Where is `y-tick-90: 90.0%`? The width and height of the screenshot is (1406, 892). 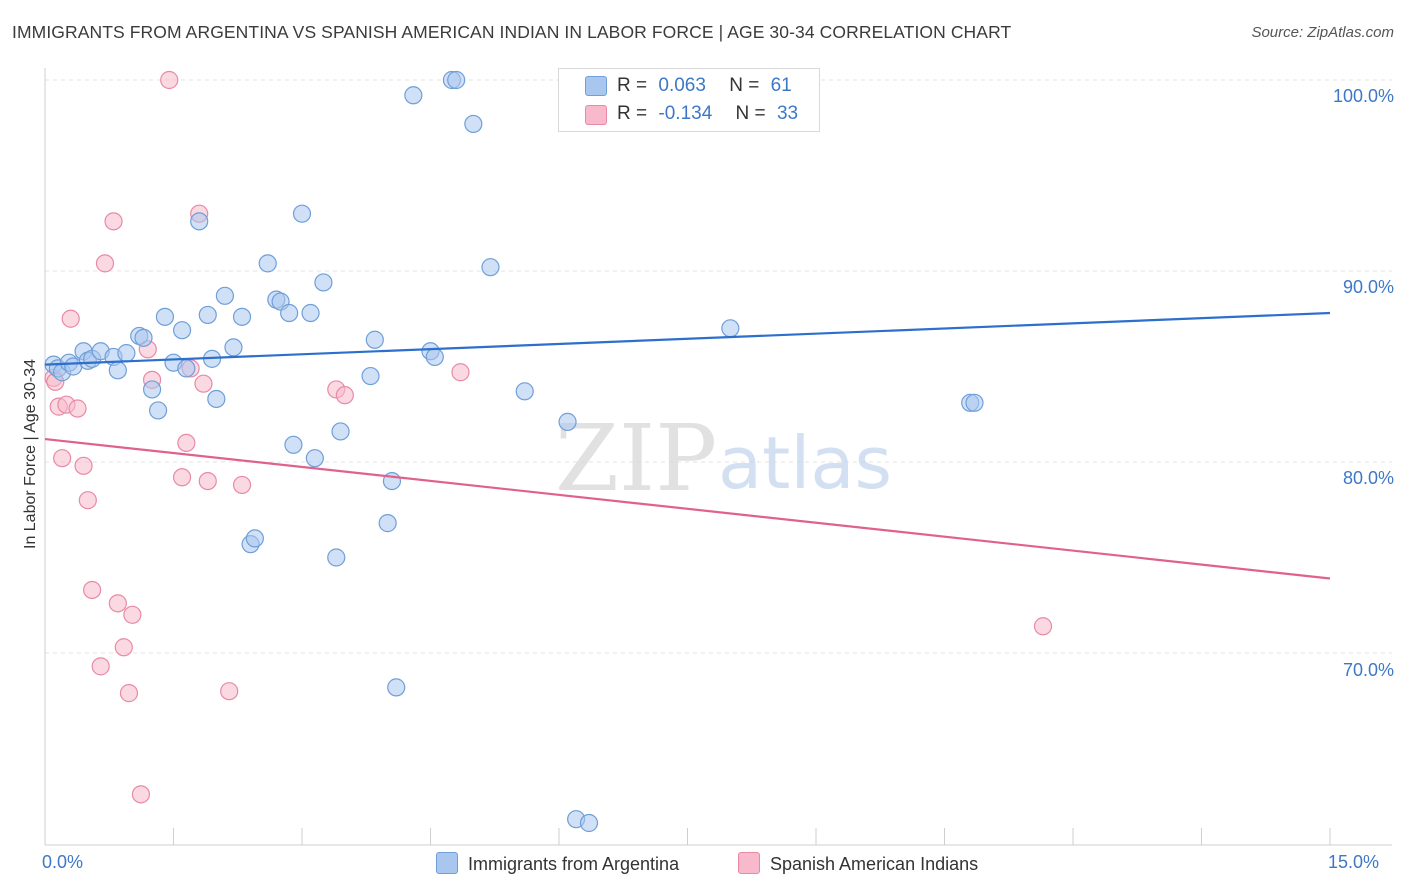 y-tick-90: 90.0% is located at coordinates (1368, 287).